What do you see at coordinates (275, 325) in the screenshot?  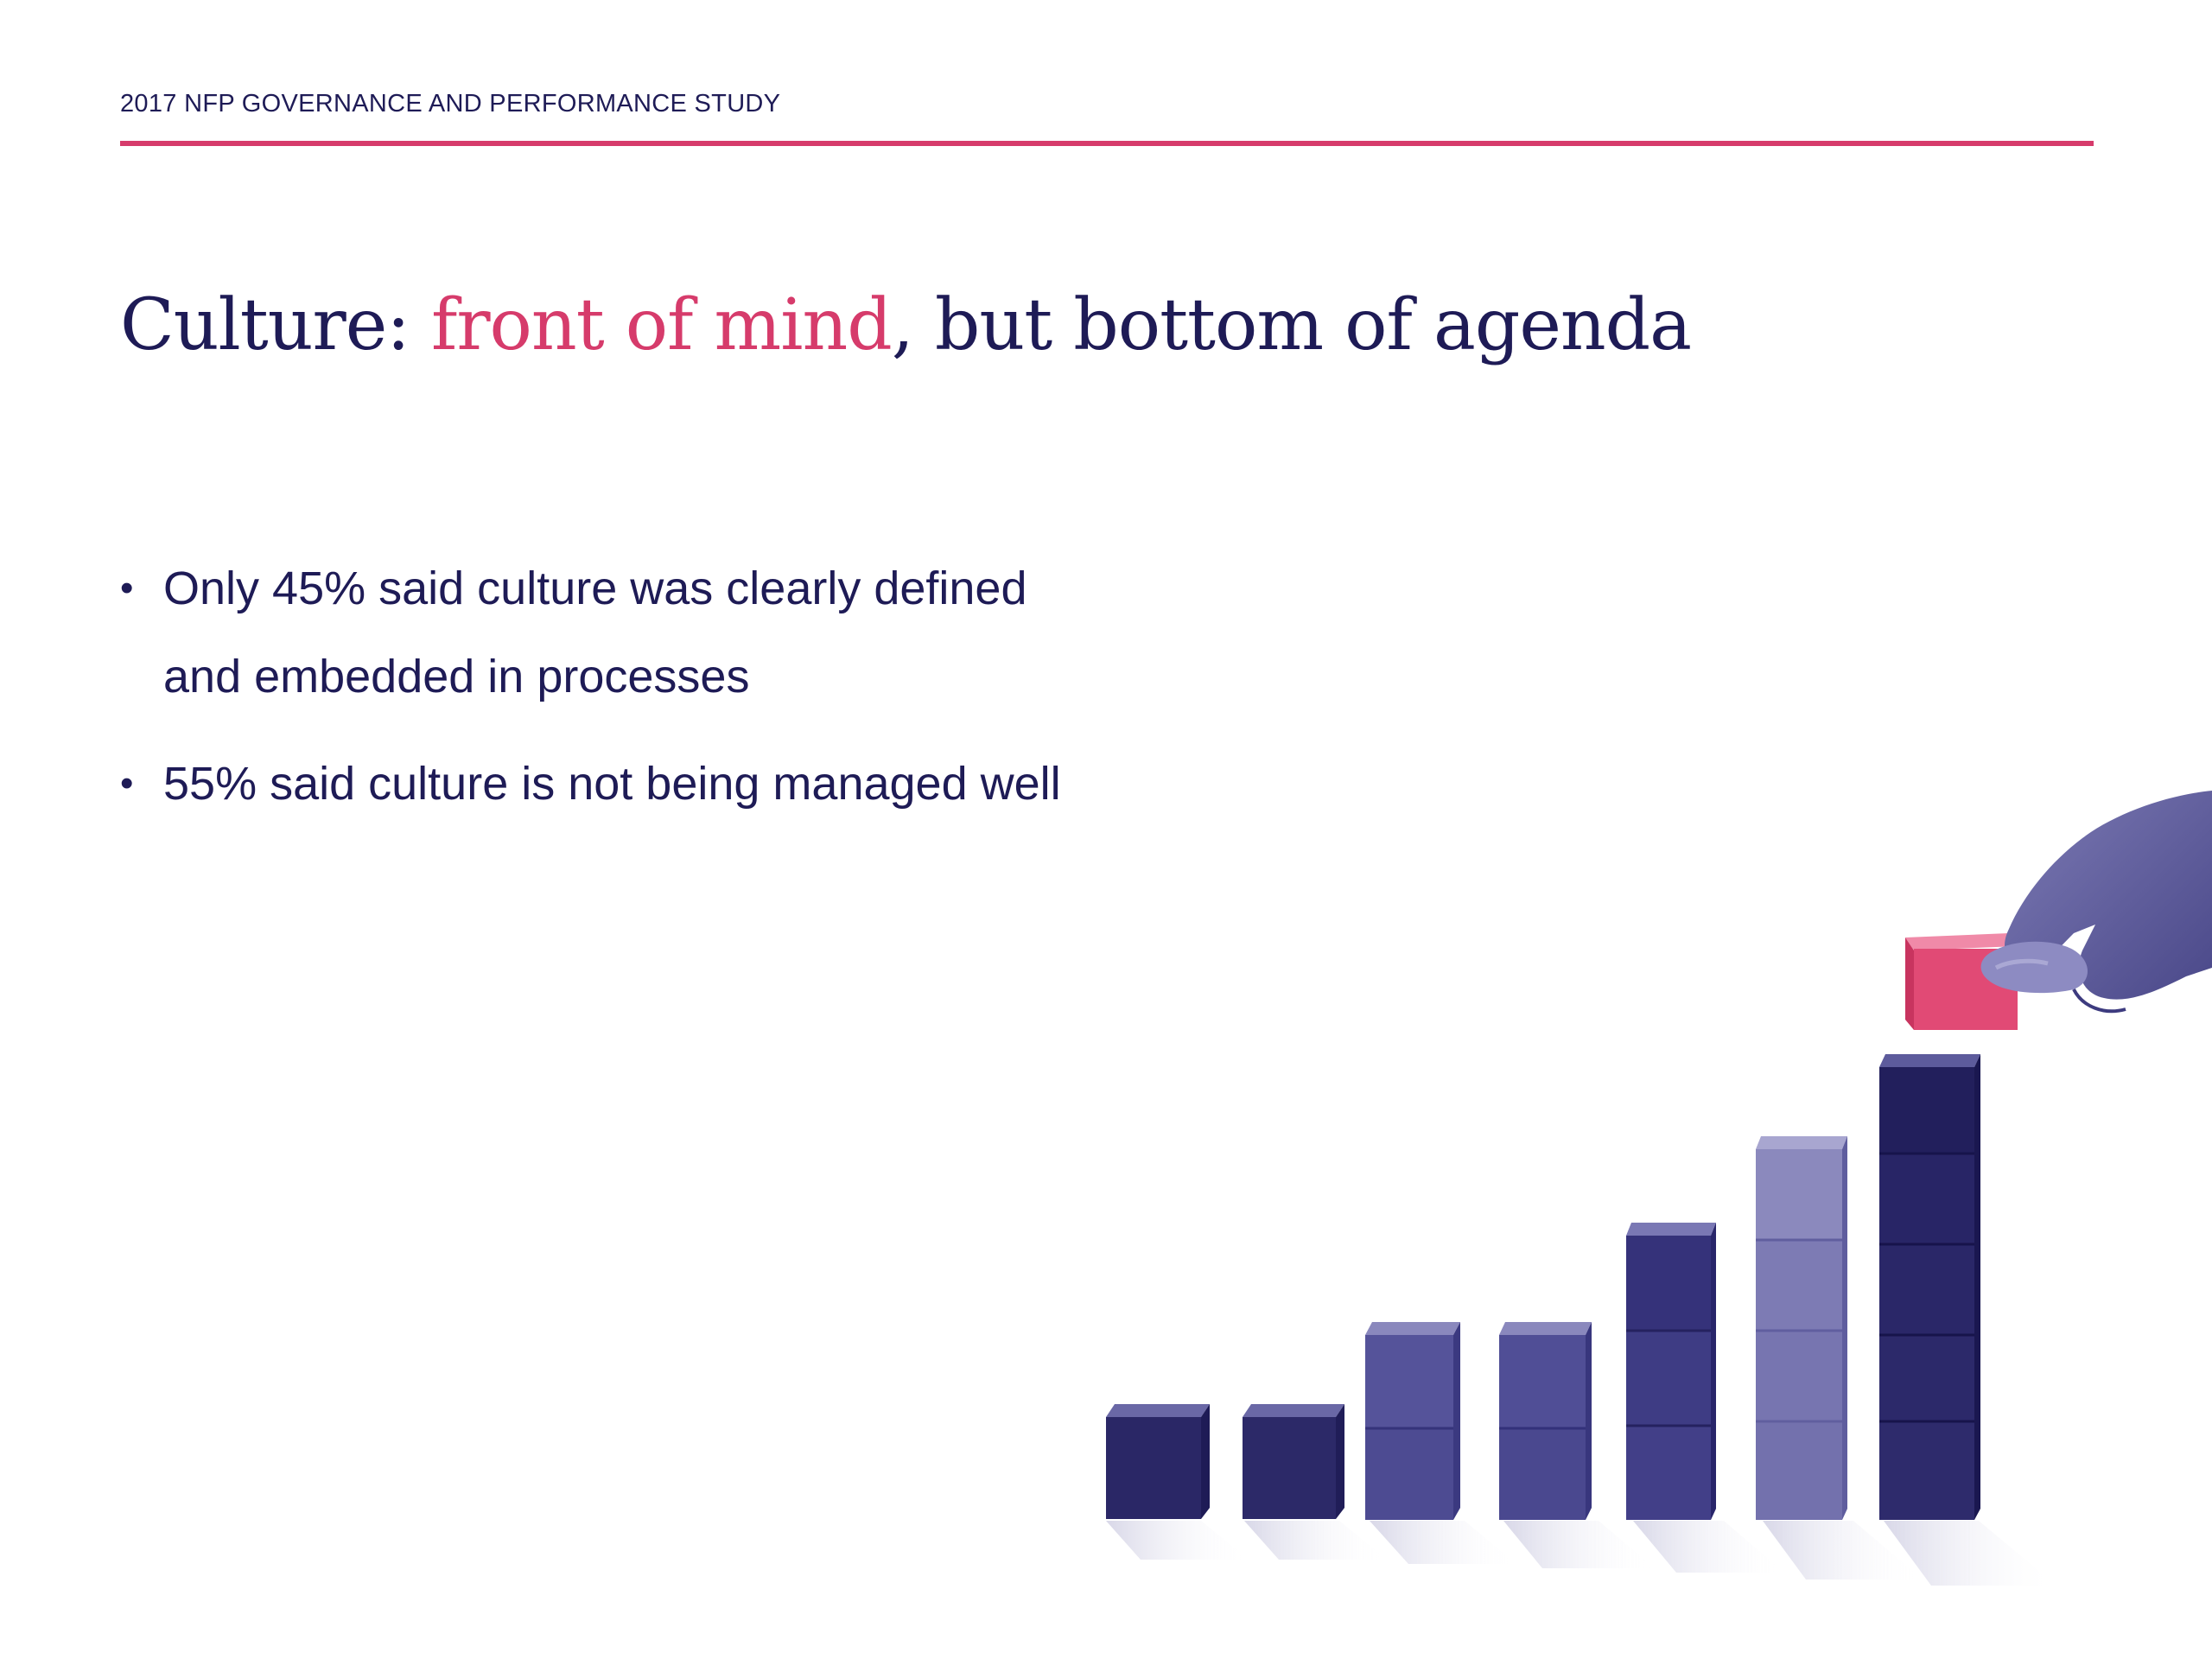 I see `title-prefix: Culture:` at bounding box center [275, 325].